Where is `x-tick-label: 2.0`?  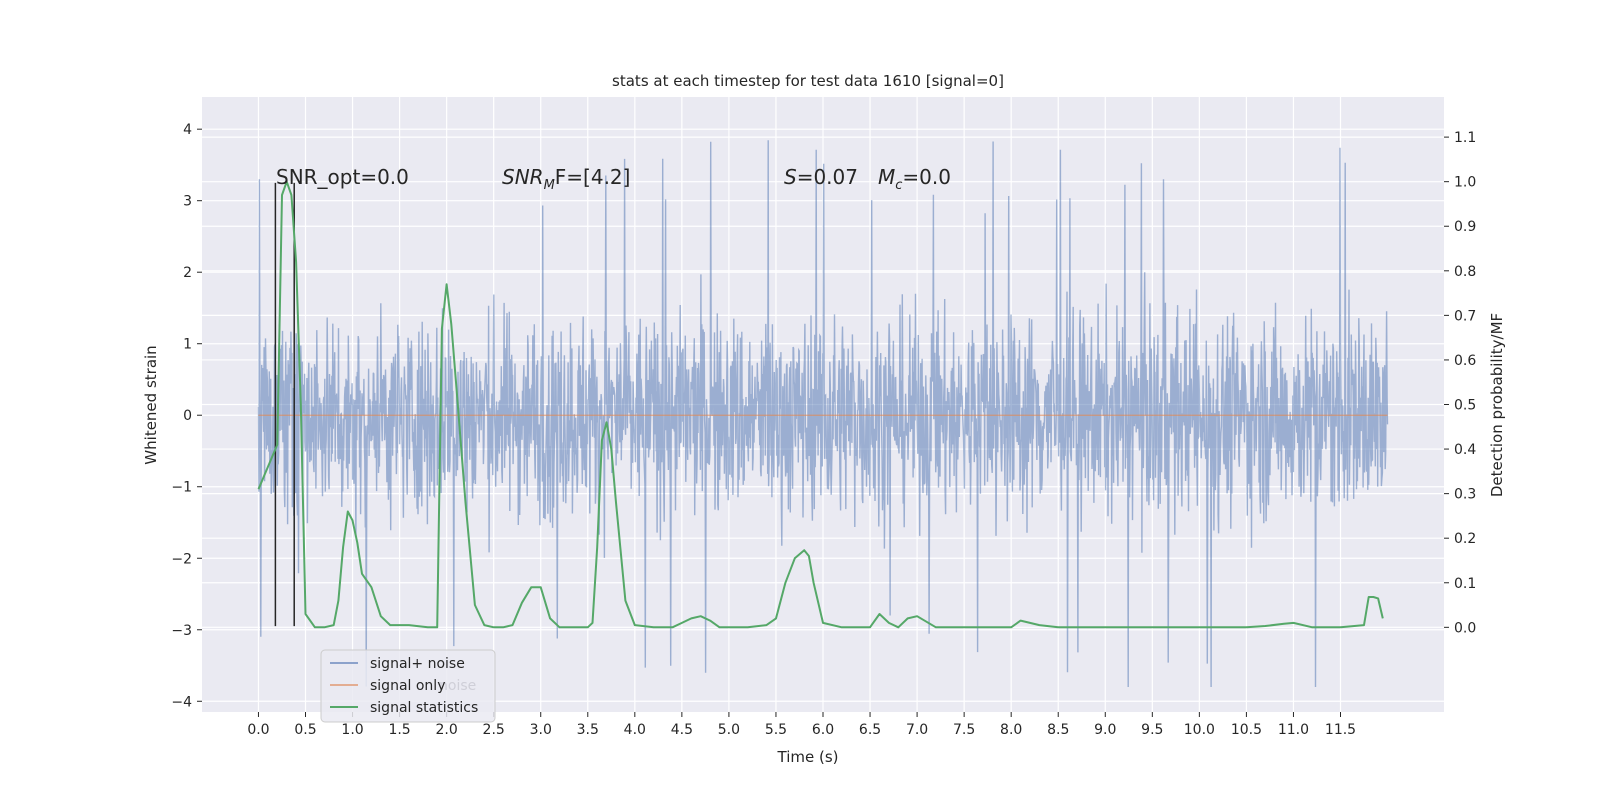
x-tick-label: 2.0 is located at coordinates (447, 730).